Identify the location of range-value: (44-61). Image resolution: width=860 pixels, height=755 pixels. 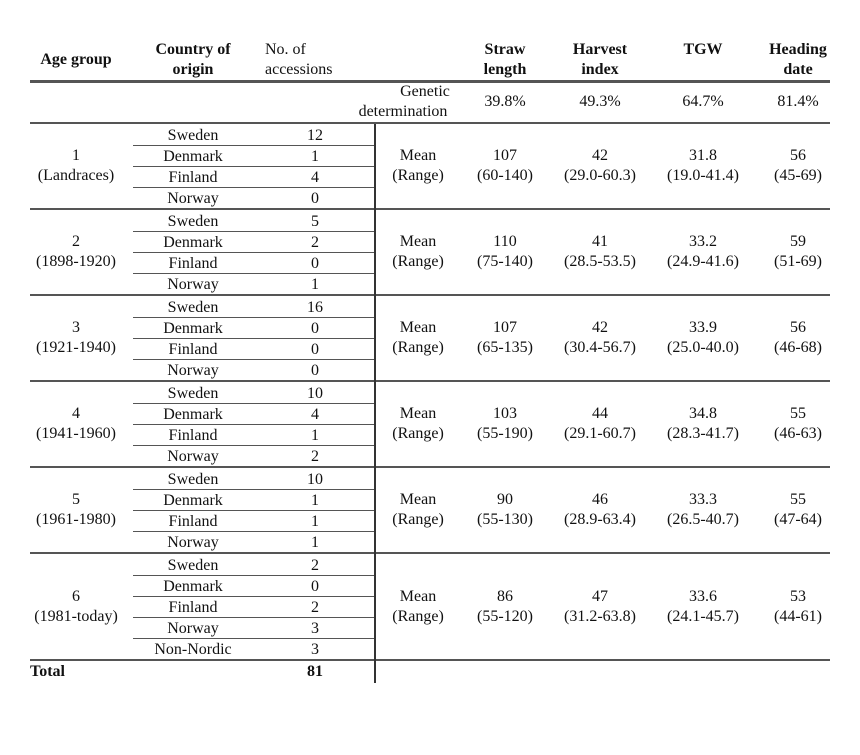
(798, 616).